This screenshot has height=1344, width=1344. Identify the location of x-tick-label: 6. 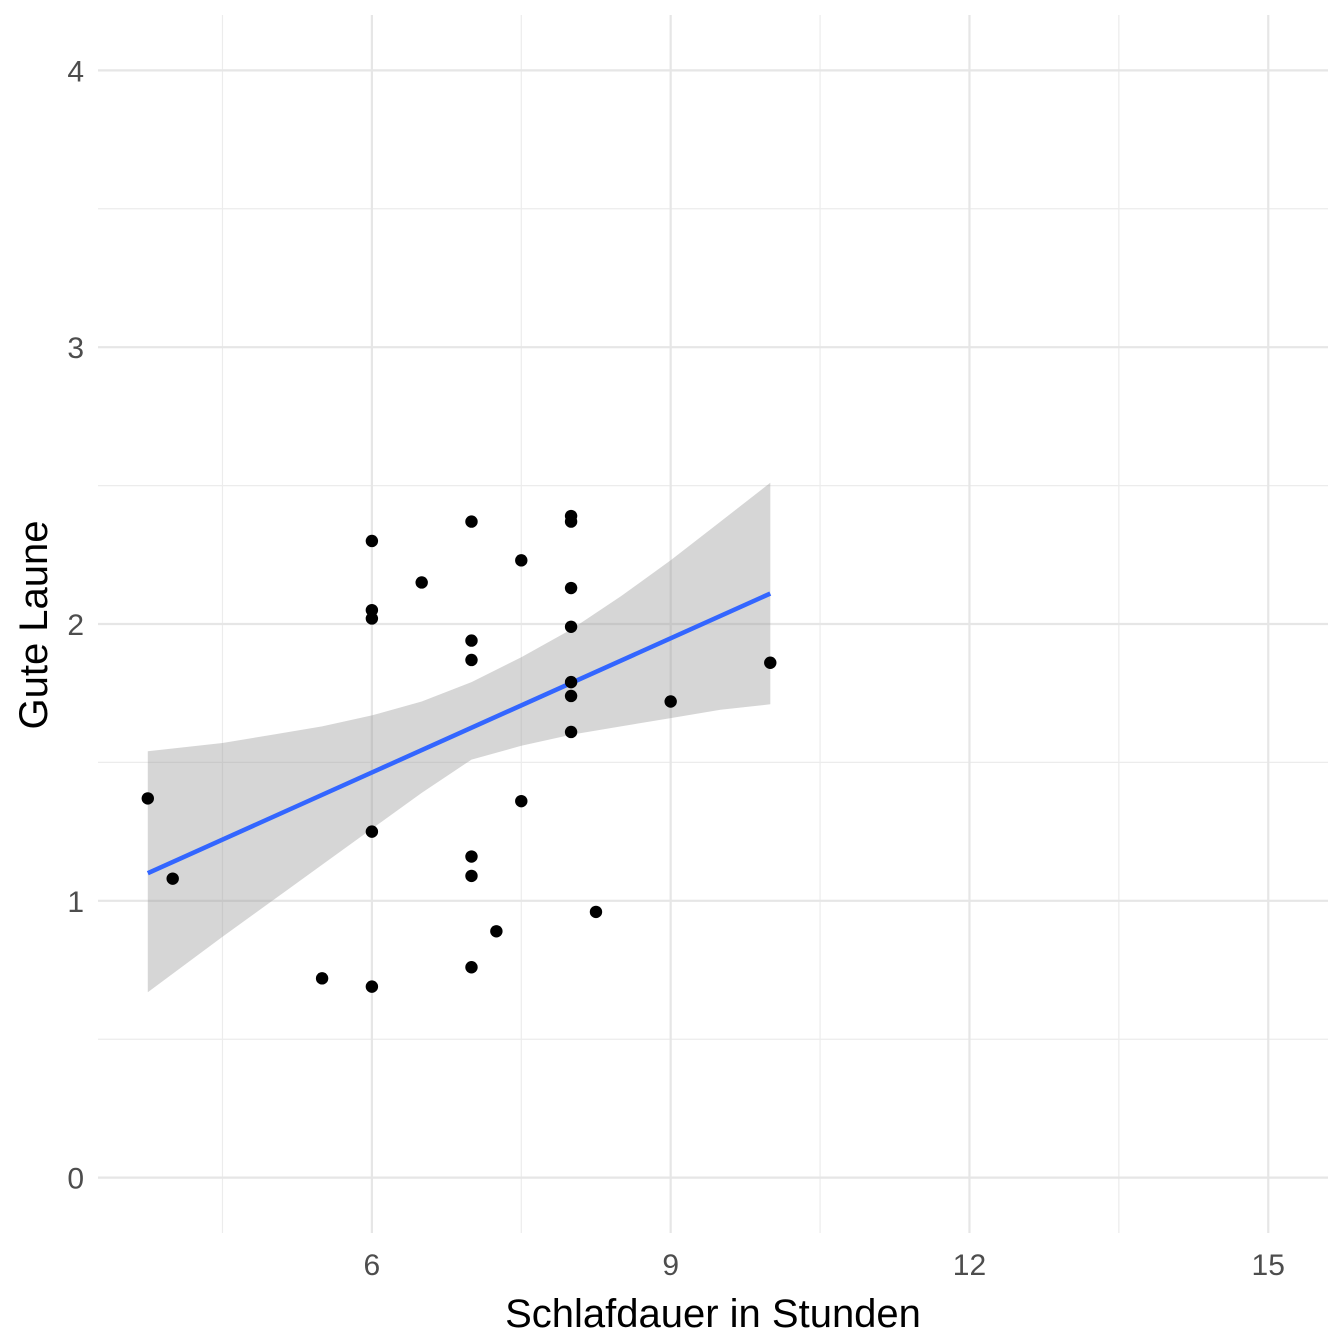
(372, 1265).